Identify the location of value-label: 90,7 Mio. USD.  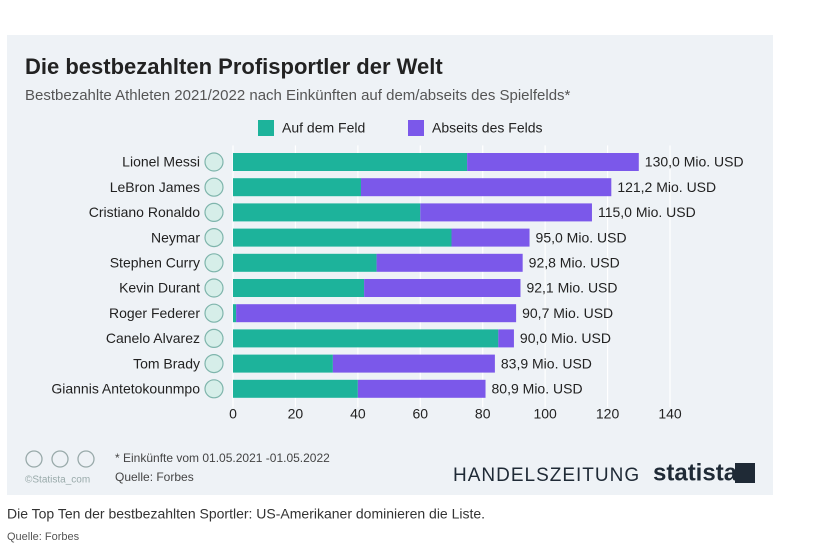
(567, 313).